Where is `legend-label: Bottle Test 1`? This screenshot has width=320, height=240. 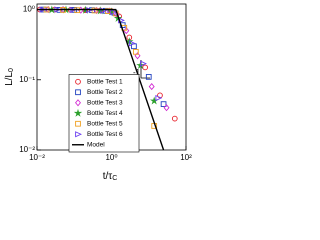 legend-label: Bottle Test 1 is located at coordinates (105, 81).